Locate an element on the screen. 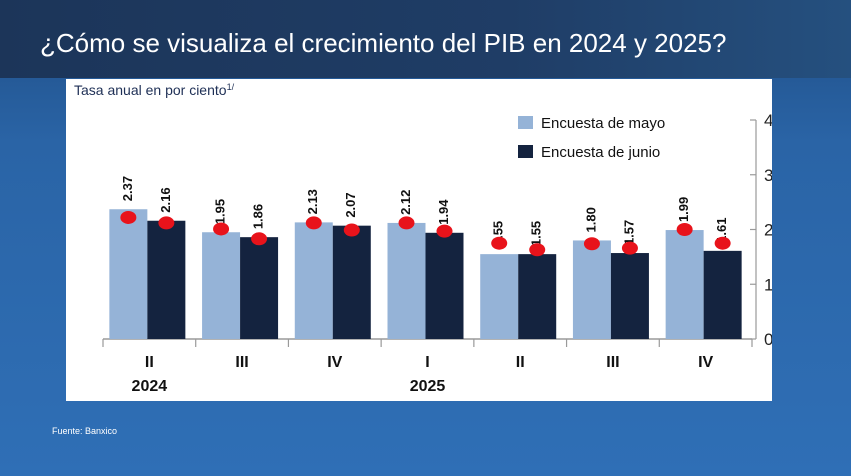  bar-value-label: 2.12 is located at coordinates (405, 202).